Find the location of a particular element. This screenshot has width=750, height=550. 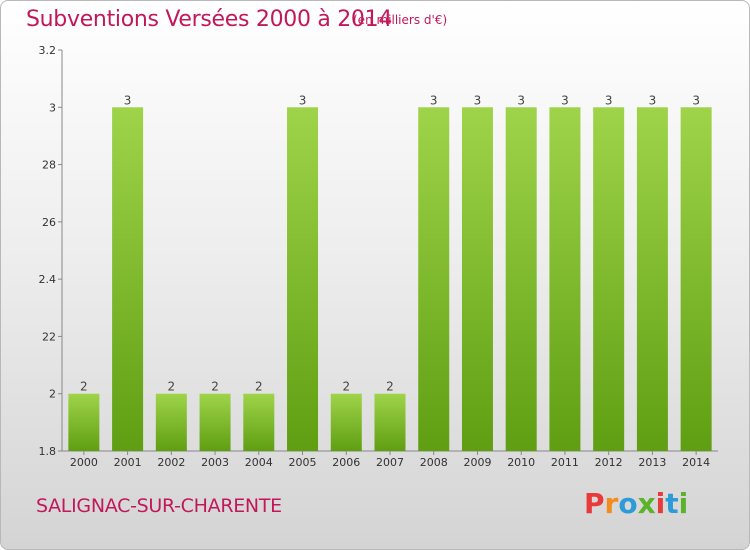

x-tick-label: 2006 is located at coordinates (346, 462).